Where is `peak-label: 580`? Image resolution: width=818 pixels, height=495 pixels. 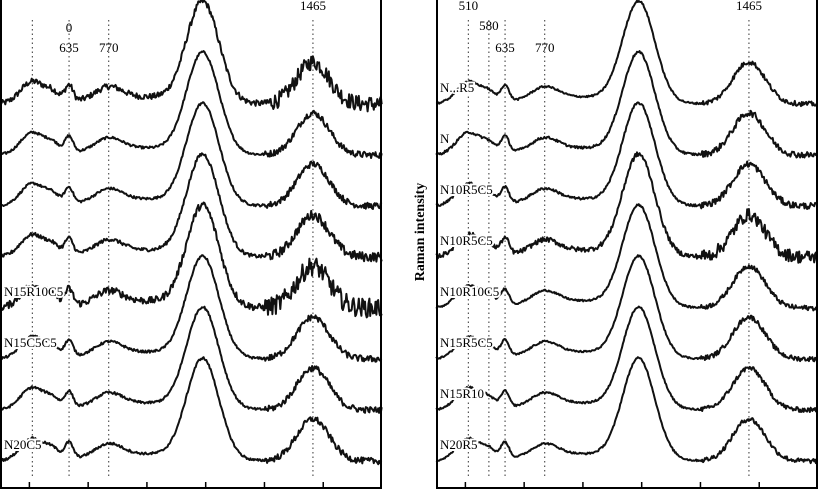 peak-label: 580 is located at coordinates (489, 25).